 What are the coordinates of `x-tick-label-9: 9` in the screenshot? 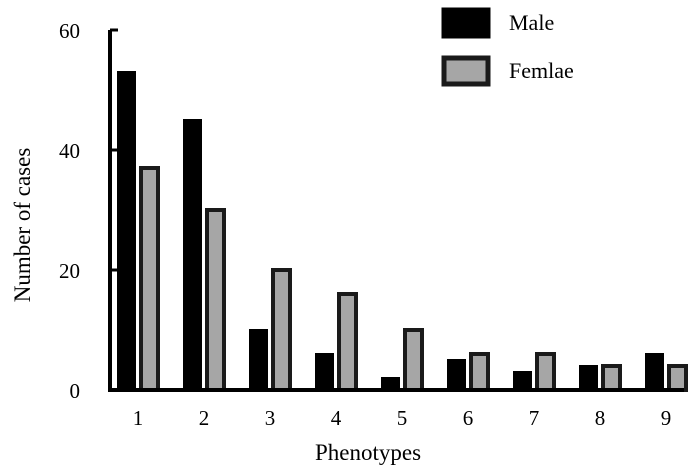 It's located at (666, 418).